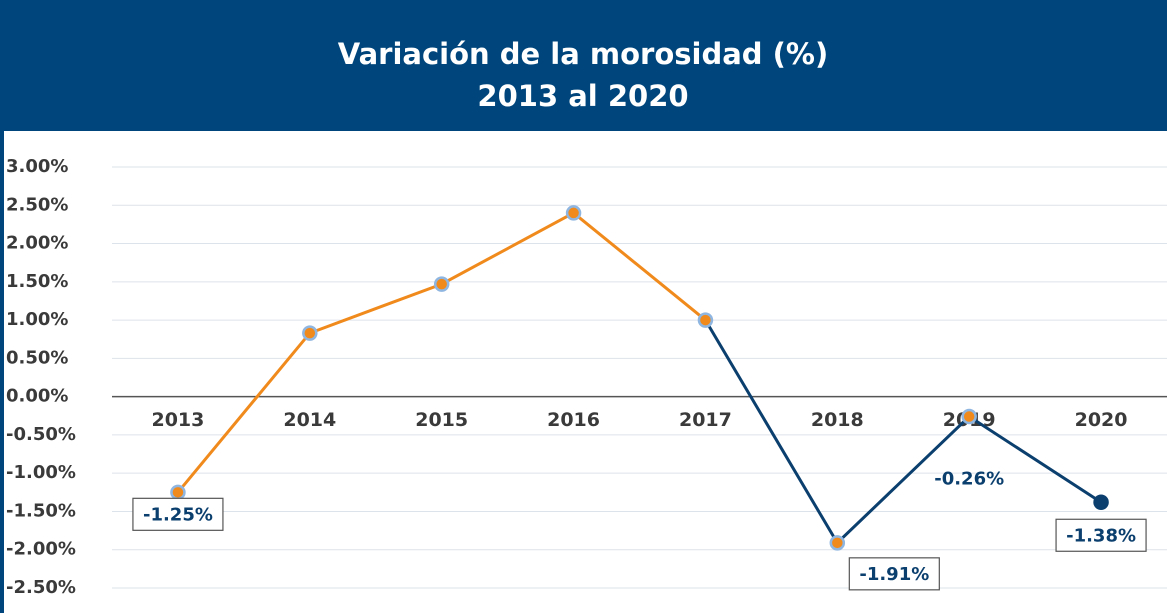 The width and height of the screenshot is (1167, 613). I want to click on y-tick-label: 2.50%, so click(37, 204).